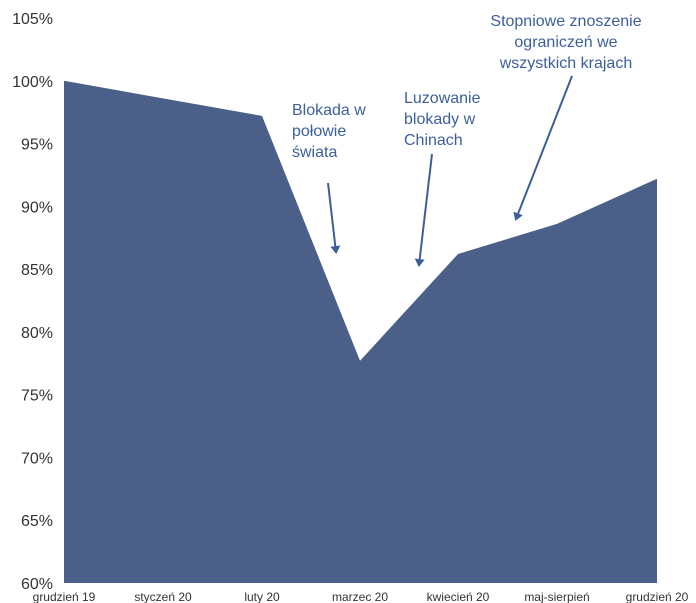 This screenshot has height=603, width=696. What do you see at coordinates (442, 178) in the screenshot?
I see `annotation: Luzowanie blokady w Chinach` at bounding box center [442, 178].